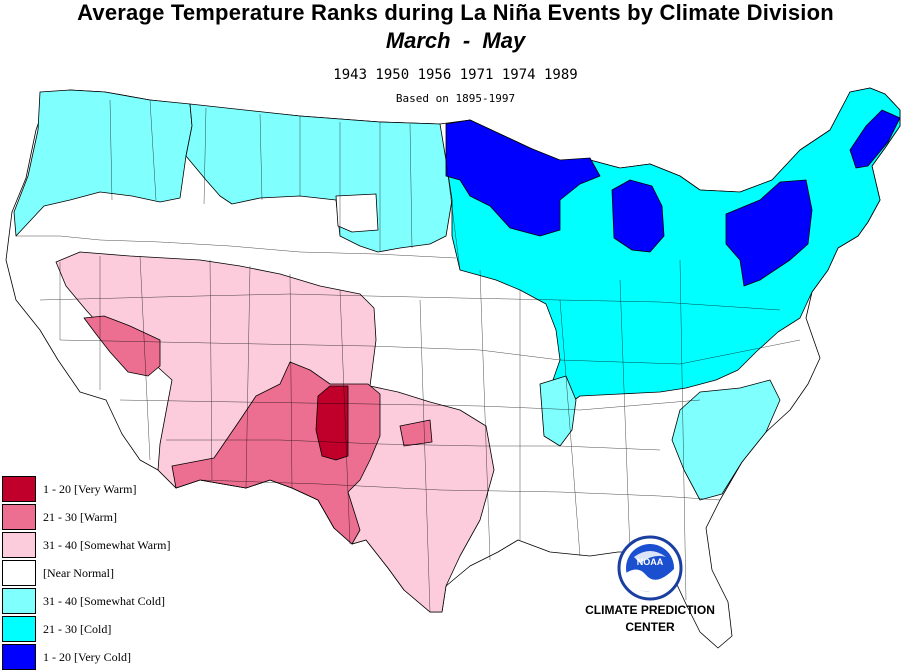 The height and width of the screenshot is (672, 911). I want to click on legend-item-somewhat-cold: 31 - 40 [Somewhat Cold], so click(115, 602).